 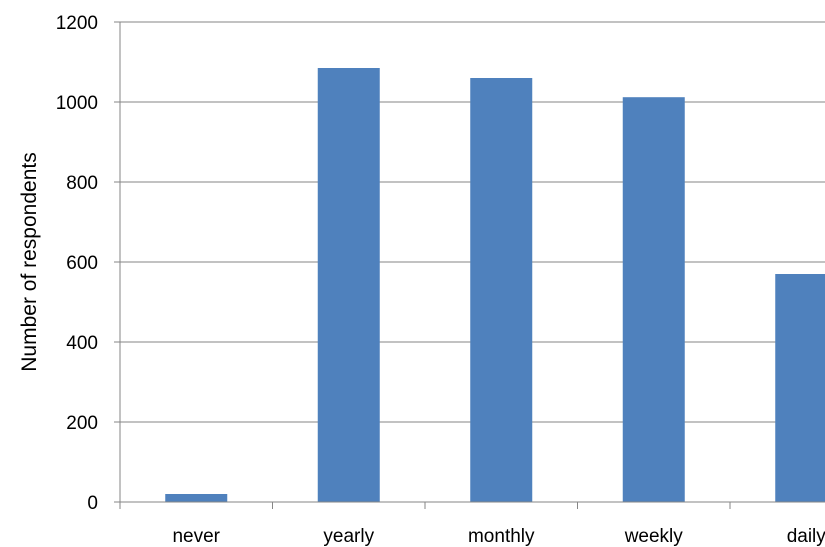 What do you see at coordinates (82, 423) in the screenshot?
I see `y-tick-label: 200` at bounding box center [82, 423].